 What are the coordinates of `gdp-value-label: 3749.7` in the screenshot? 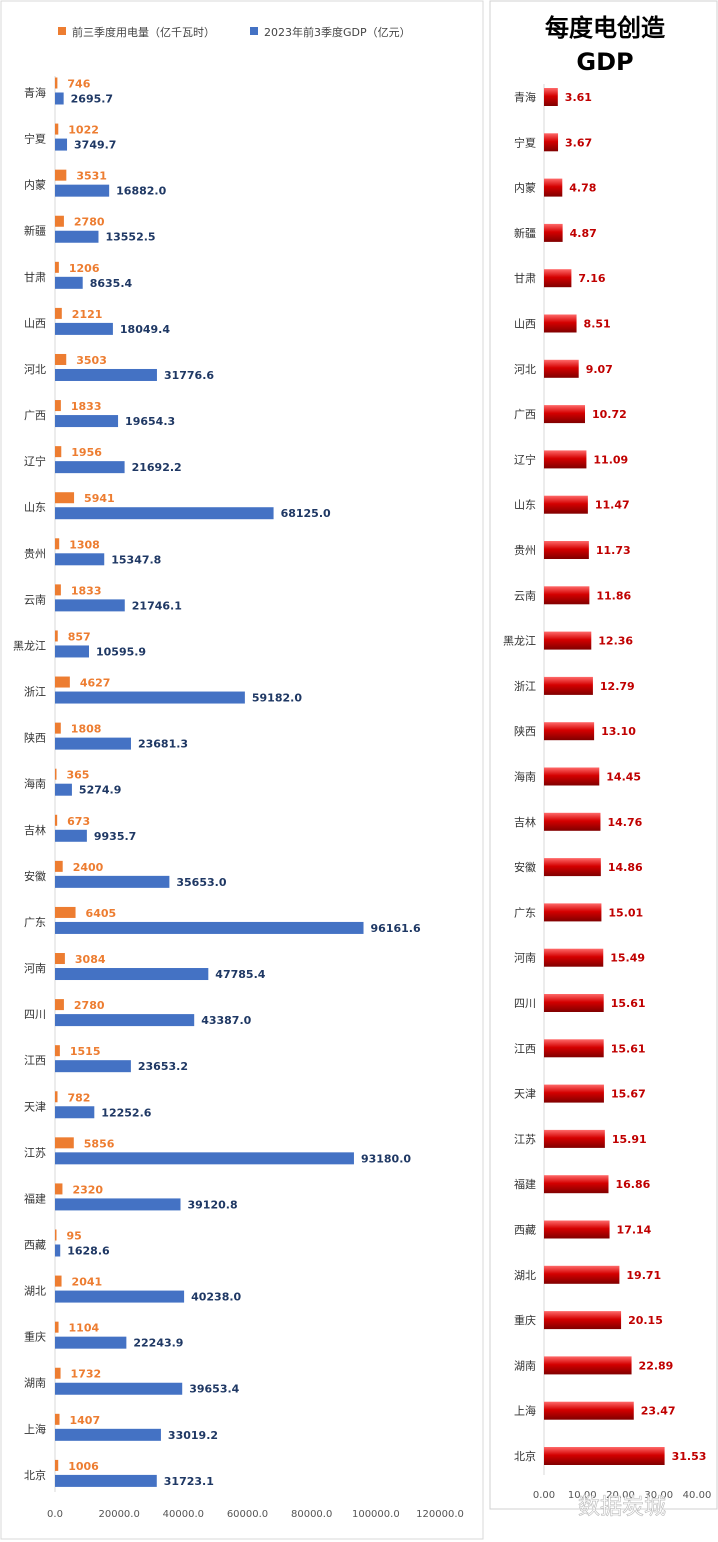 It's located at (95, 145).